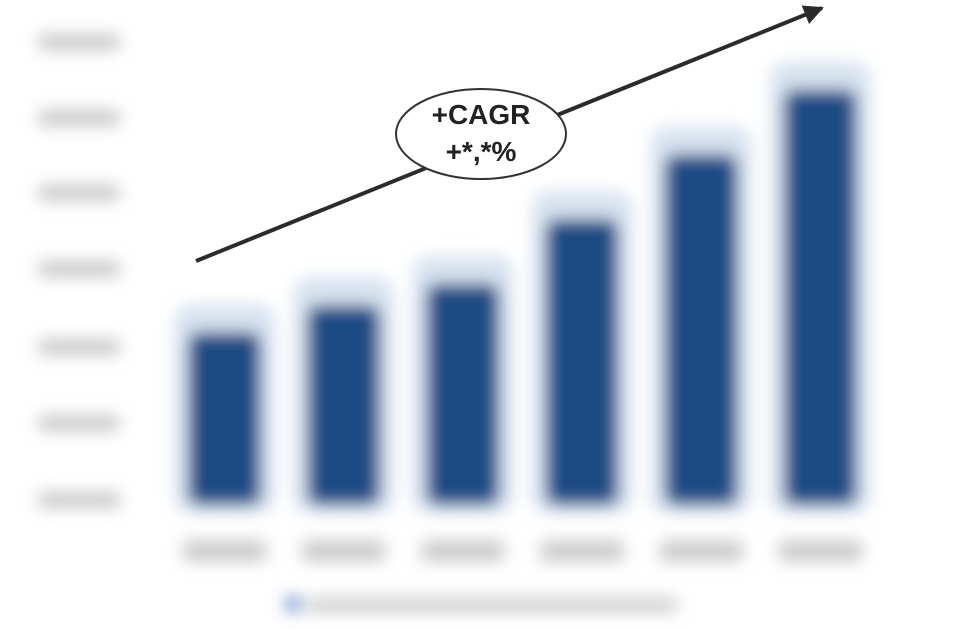 Image resolution: width=980 pixels, height=629 pixels. What do you see at coordinates (492, 605) in the screenshot?
I see `legend-label` at bounding box center [492, 605].